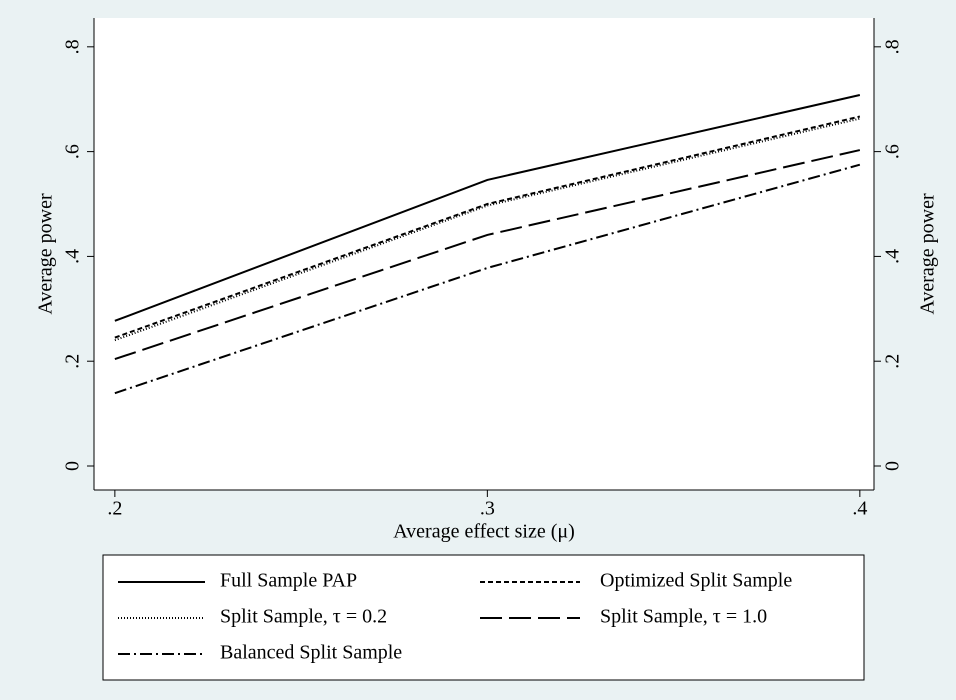 The width and height of the screenshot is (956, 700). I want to click on y-tick-label: .8, so click(73, 46).